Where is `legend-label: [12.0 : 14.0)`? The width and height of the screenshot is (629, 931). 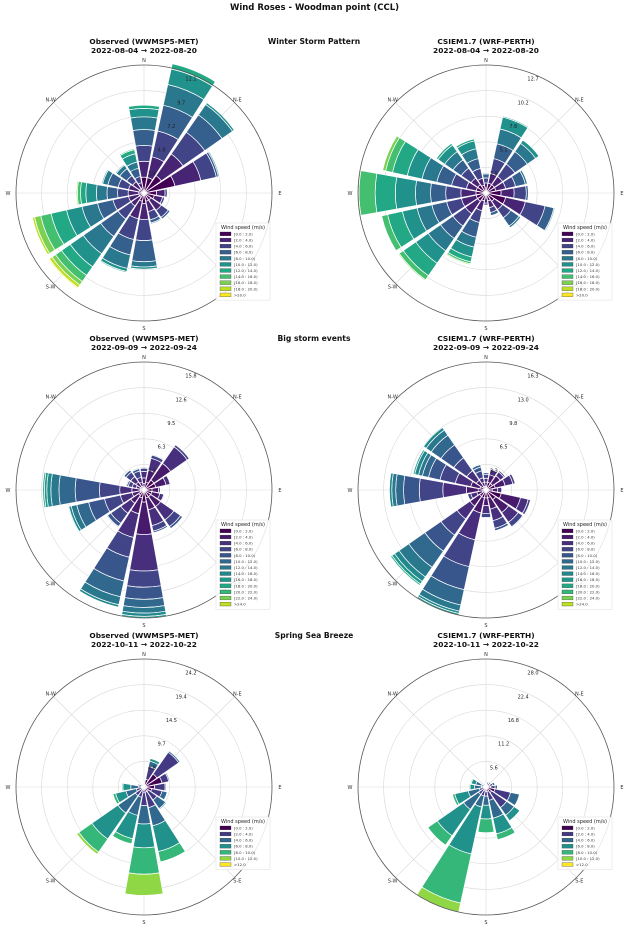
legend-label: [12.0 : 14.0) is located at coordinates (588, 270).